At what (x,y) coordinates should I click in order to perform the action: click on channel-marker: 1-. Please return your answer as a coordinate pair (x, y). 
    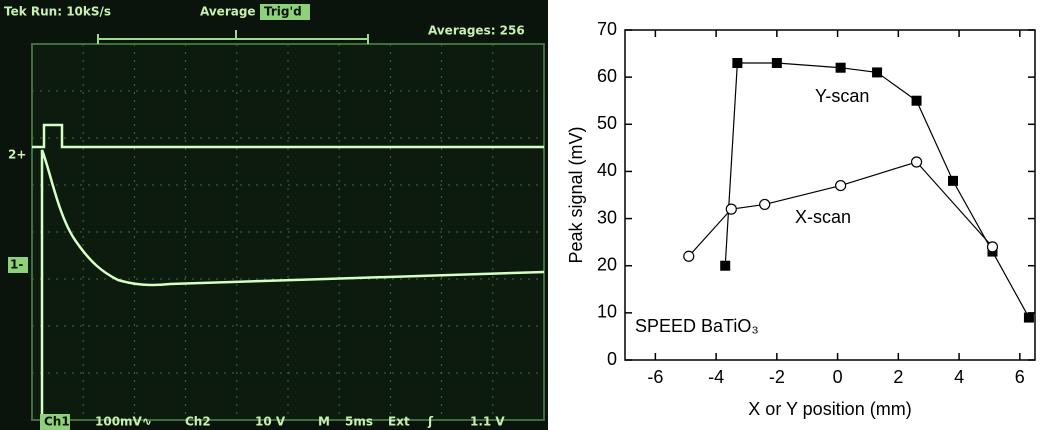
    Looking at the image, I should click on (16, 265).